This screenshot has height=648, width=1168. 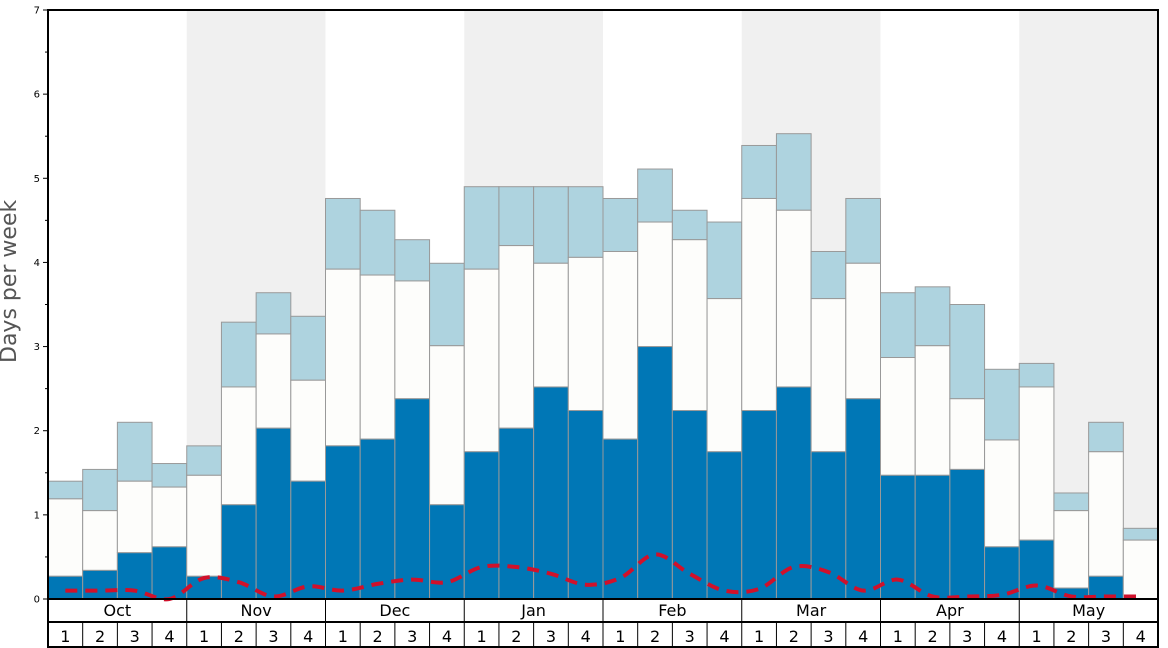 I want to click on month-label-may: May, so click(x=1088, y=610).